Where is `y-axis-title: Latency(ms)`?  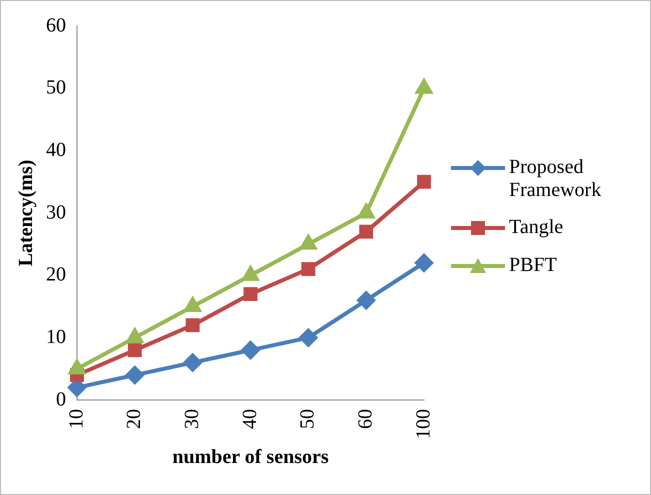
y-axis-title: Latency(ms) is located at coordinates (26, 213).